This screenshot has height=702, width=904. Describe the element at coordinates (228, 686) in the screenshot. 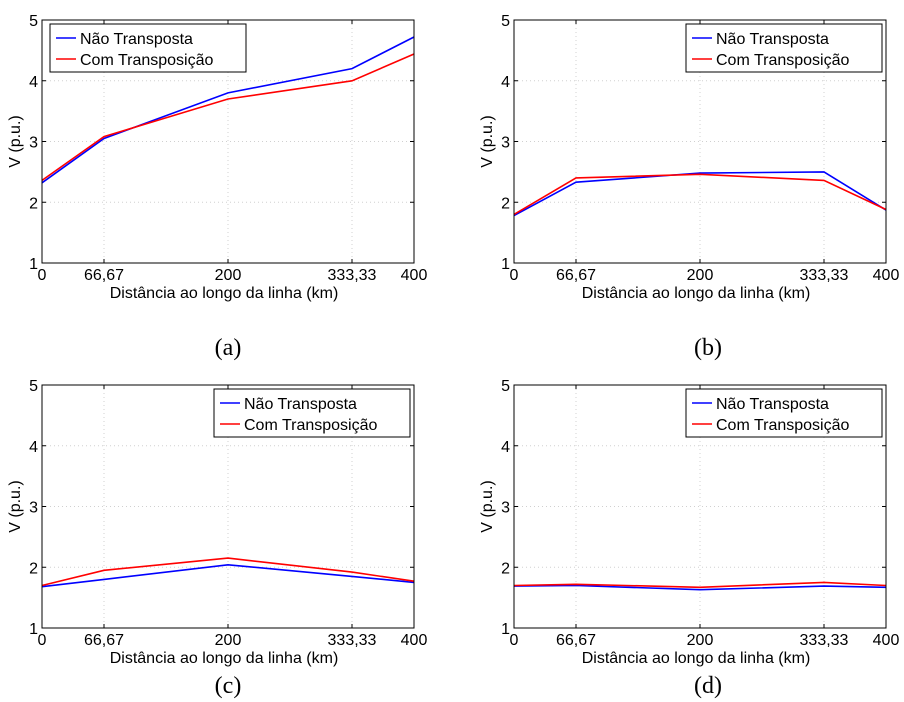

I see `panel-caption: (c)` at that location.